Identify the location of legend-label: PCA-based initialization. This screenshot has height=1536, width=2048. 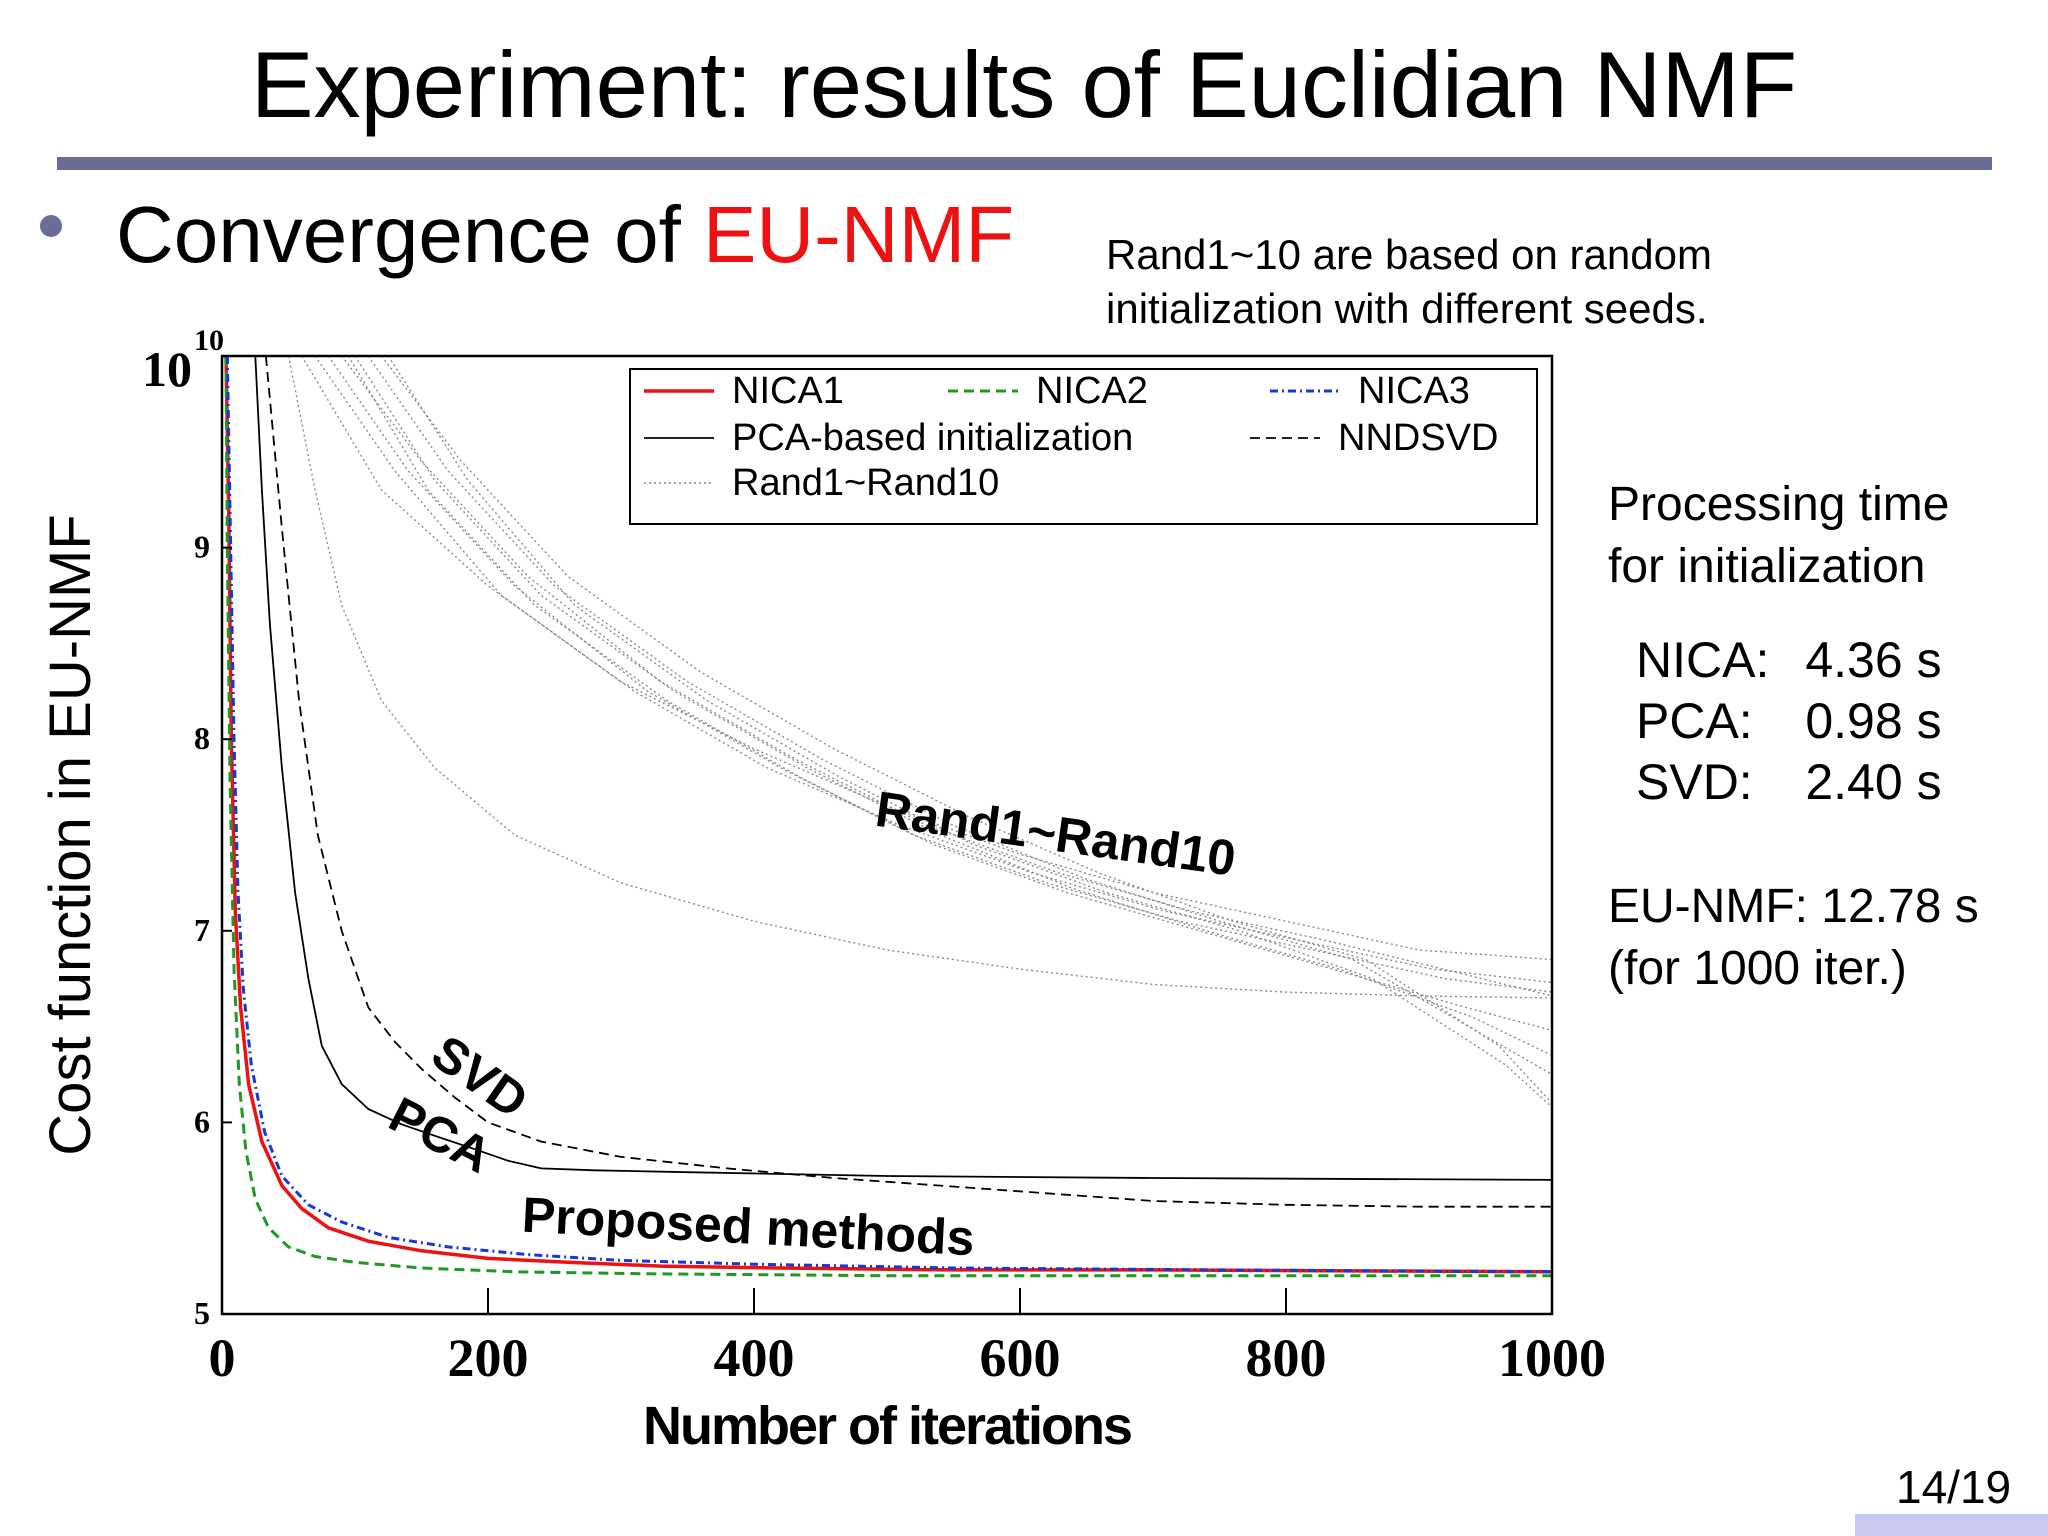
(932, 438).